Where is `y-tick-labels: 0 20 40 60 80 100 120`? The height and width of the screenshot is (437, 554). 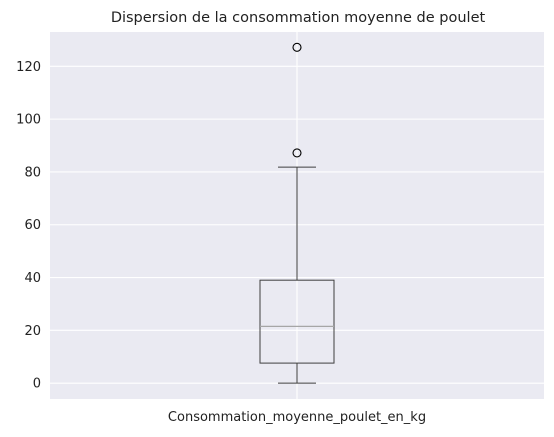
y-tick-labels: 0 20 40 60 80 100 120 is located at coordinates (28, 226).